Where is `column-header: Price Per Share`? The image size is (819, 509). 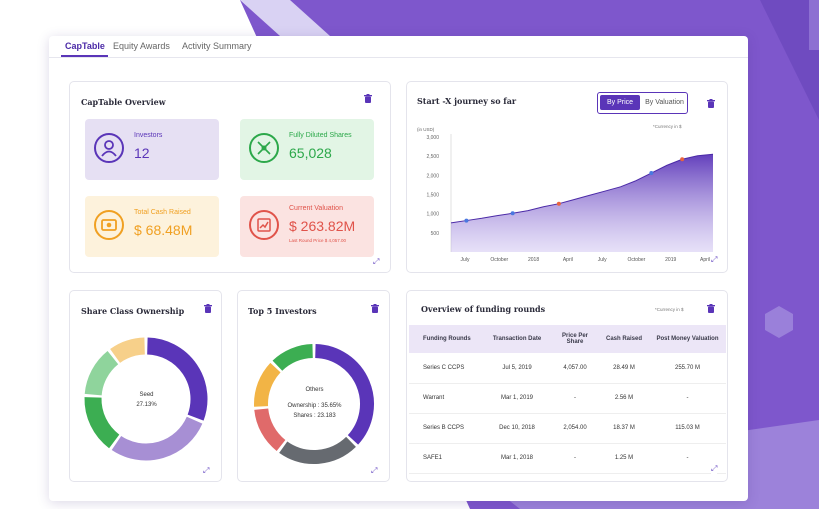
column-header: Price Per Share is located at coordinates (575, 339).